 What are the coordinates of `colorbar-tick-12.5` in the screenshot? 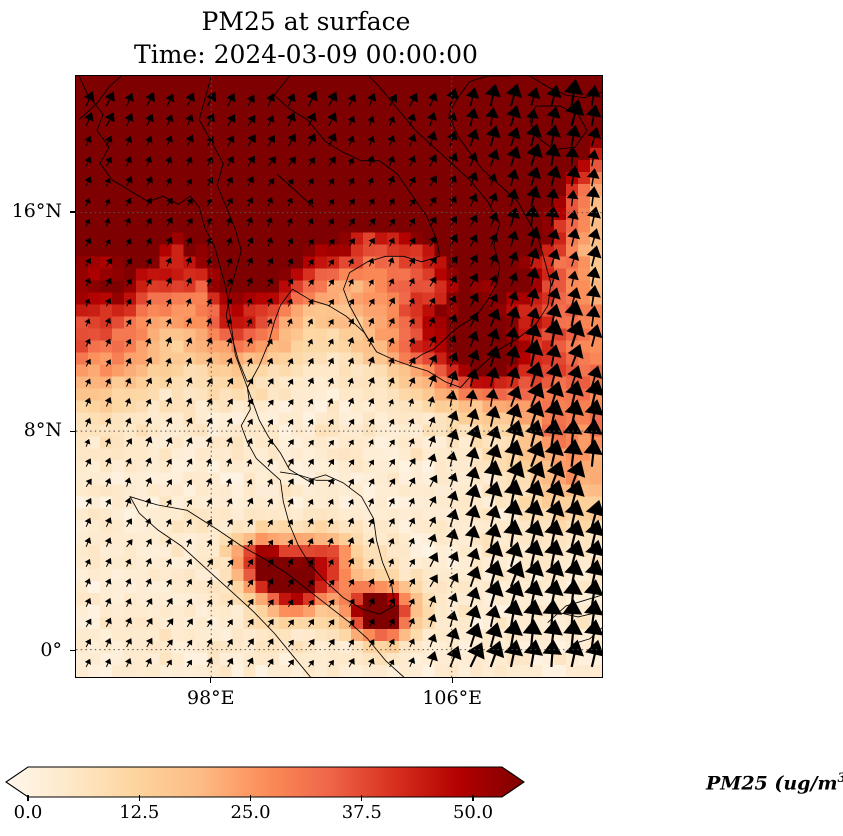 It's located at (139, 798).